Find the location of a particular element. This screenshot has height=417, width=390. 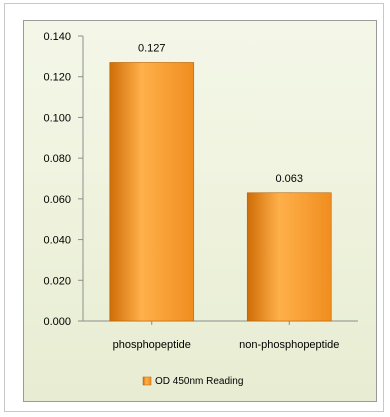

y-axis-tick-label: 0.120 is located at coordinates (57, 78).